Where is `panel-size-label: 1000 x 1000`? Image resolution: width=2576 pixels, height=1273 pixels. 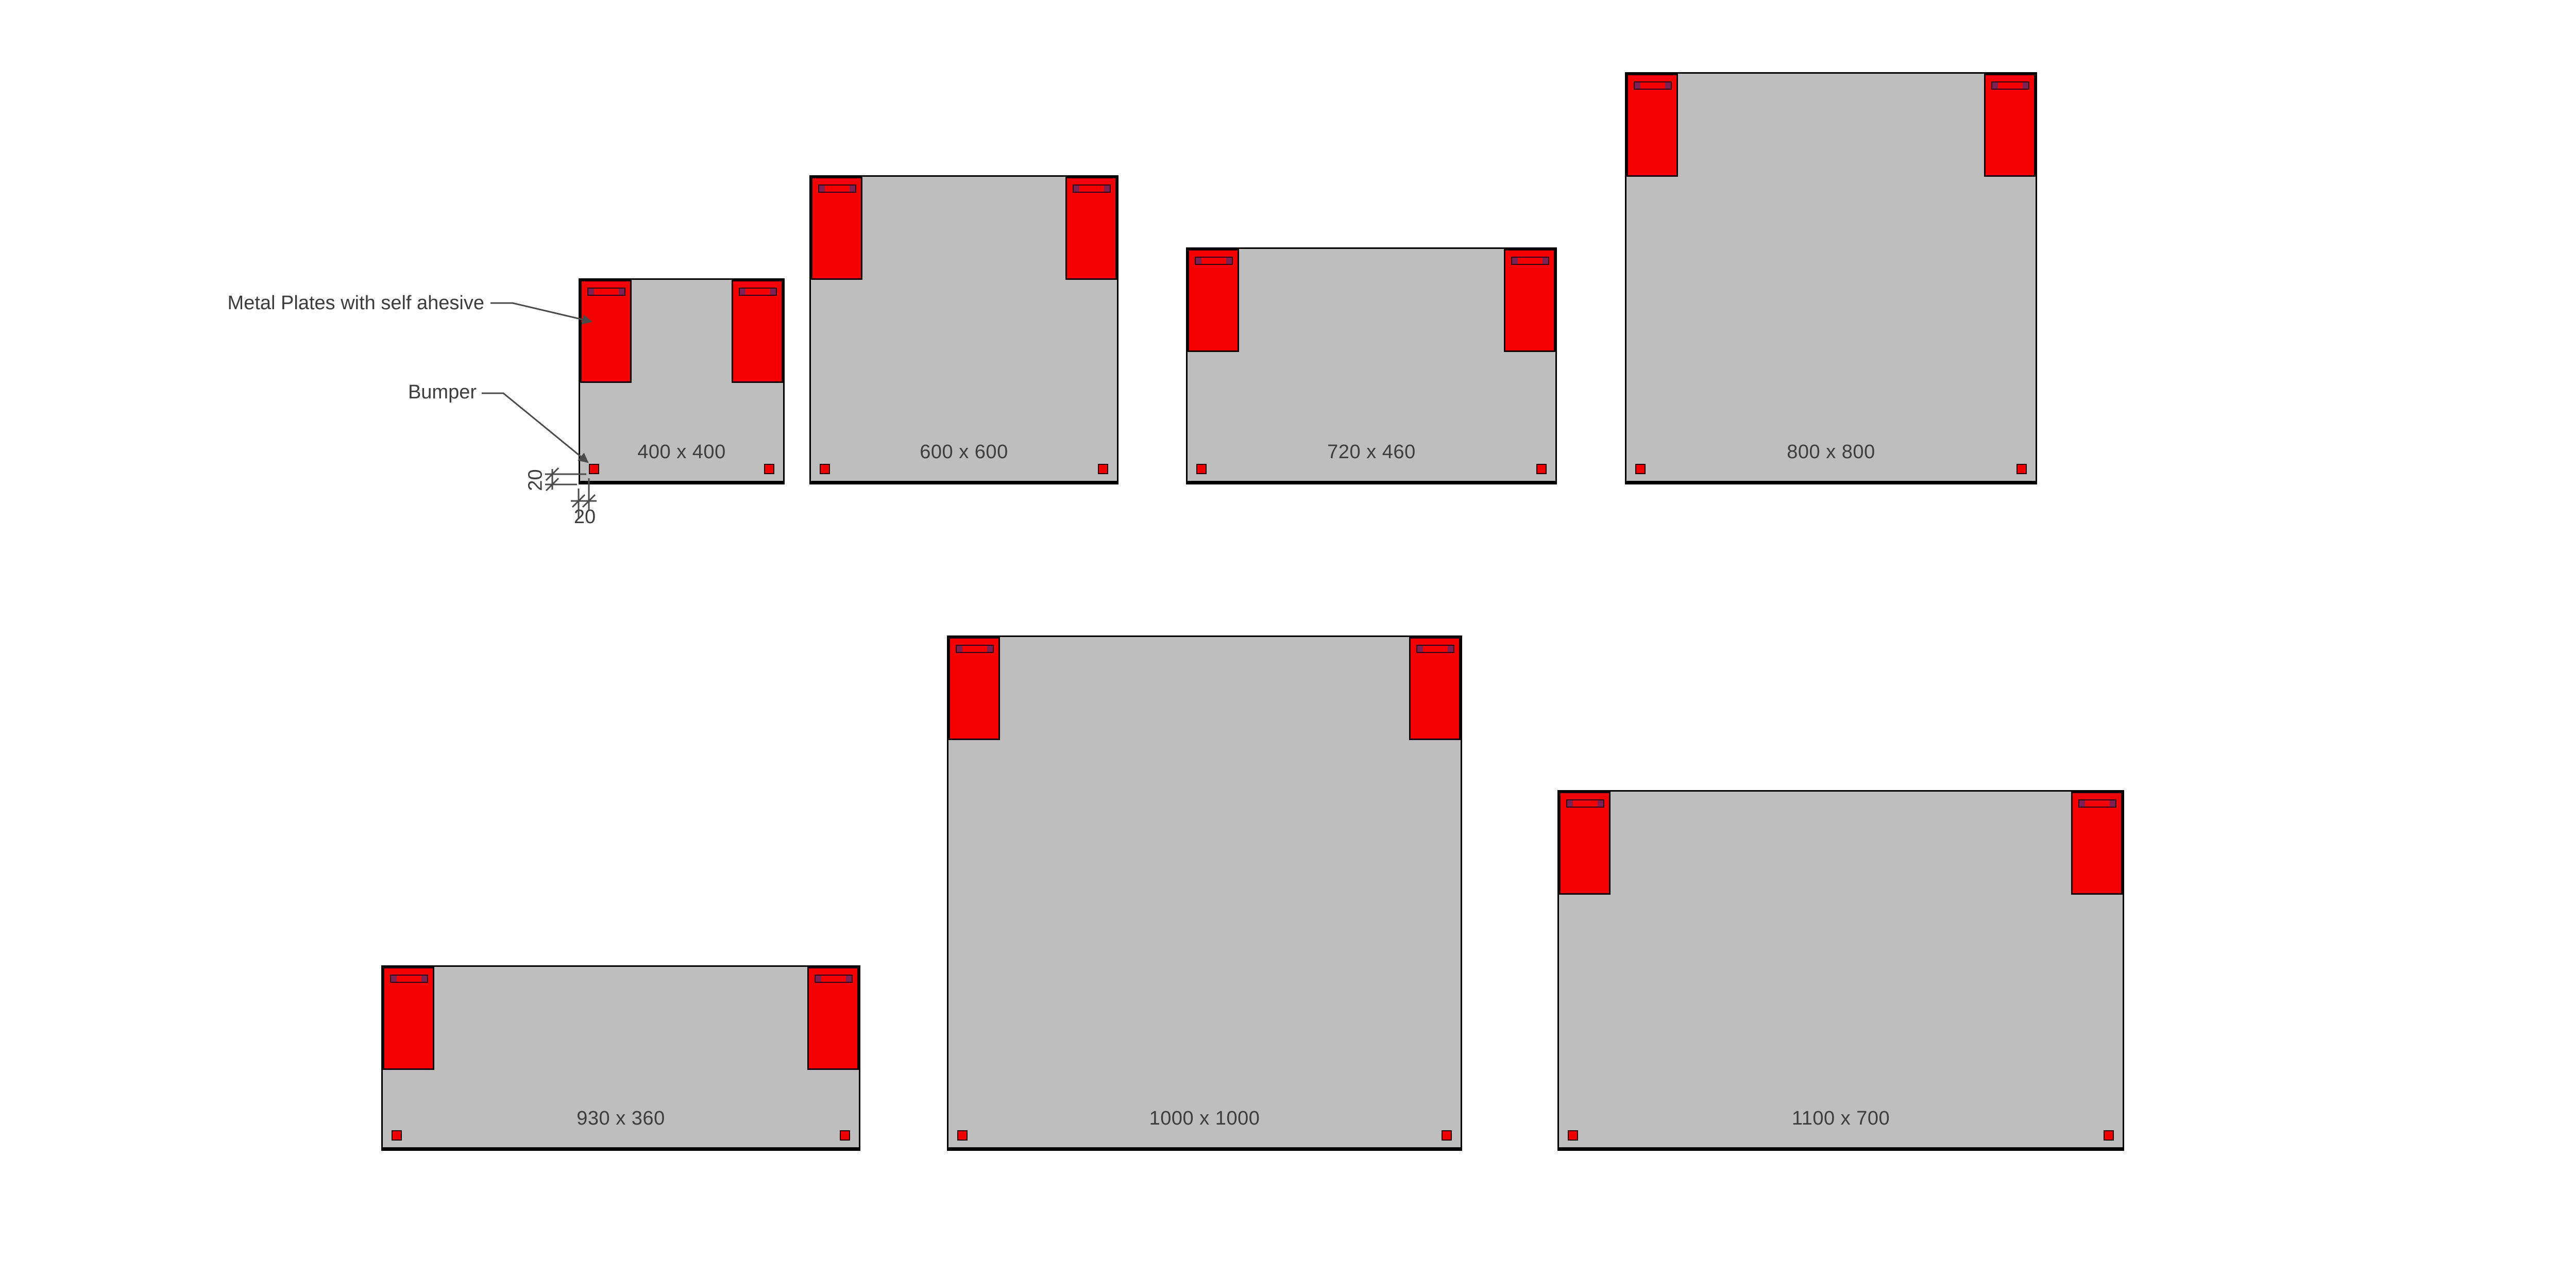 panel-size-label: 1000 x 1000 is located at coordinates (1204, 1118).